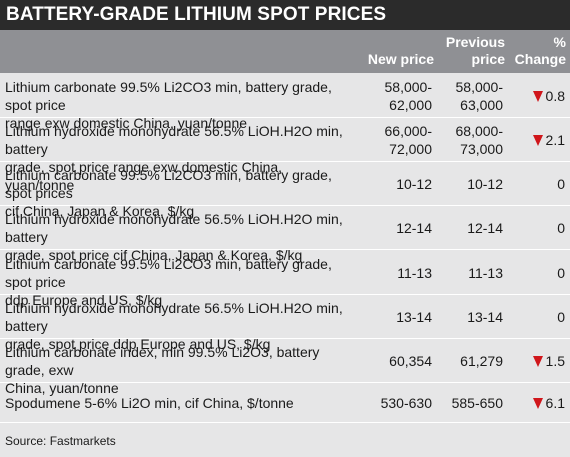 This screenshot has width=570, height=457. I want to click on change-value: 1.5, so click(535, 361).